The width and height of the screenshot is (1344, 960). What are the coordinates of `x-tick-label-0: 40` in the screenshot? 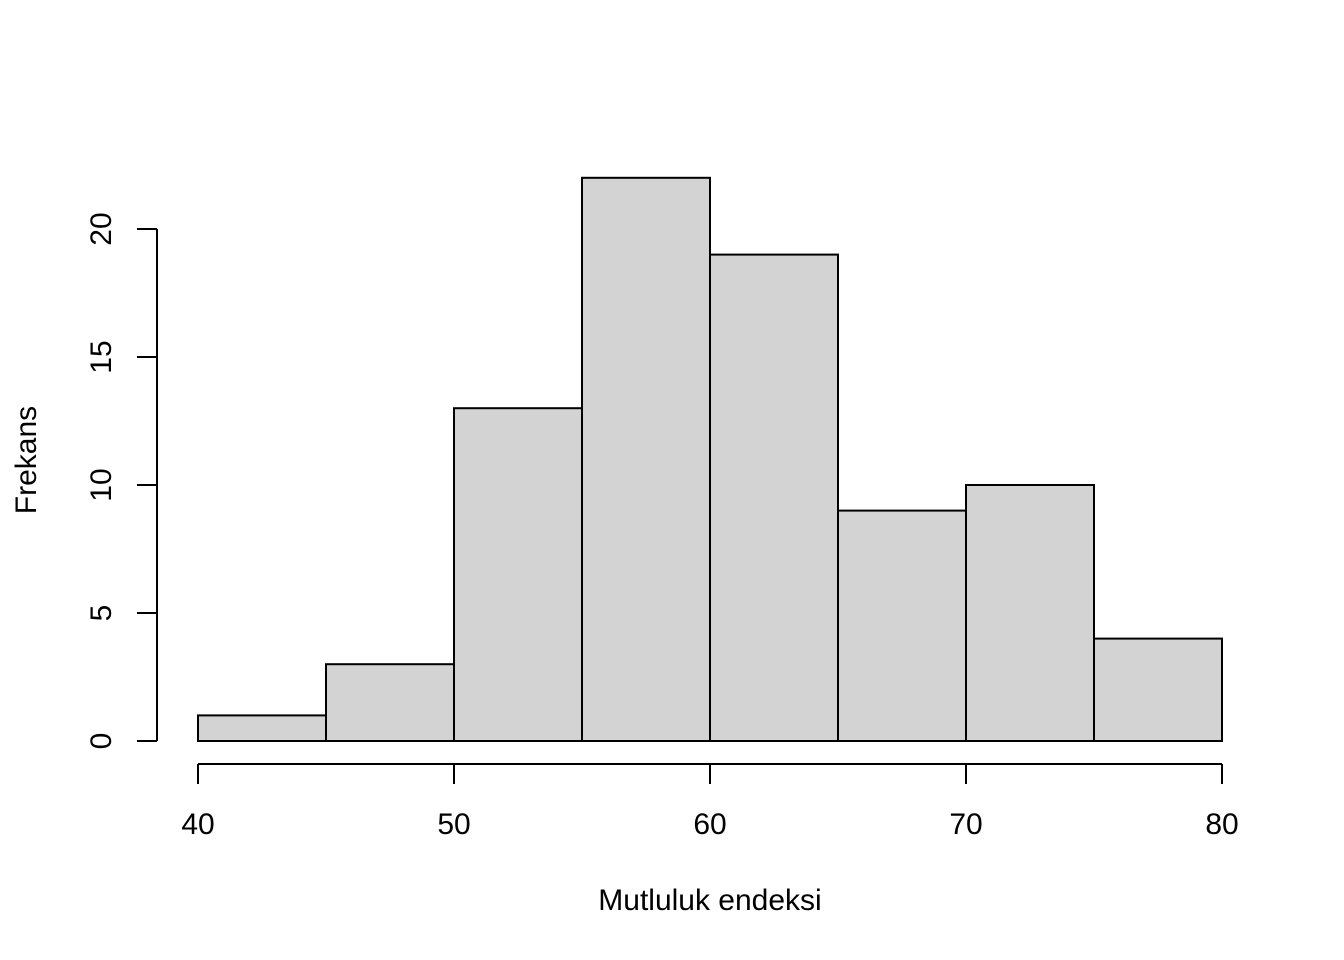 It's located at (197, 824).